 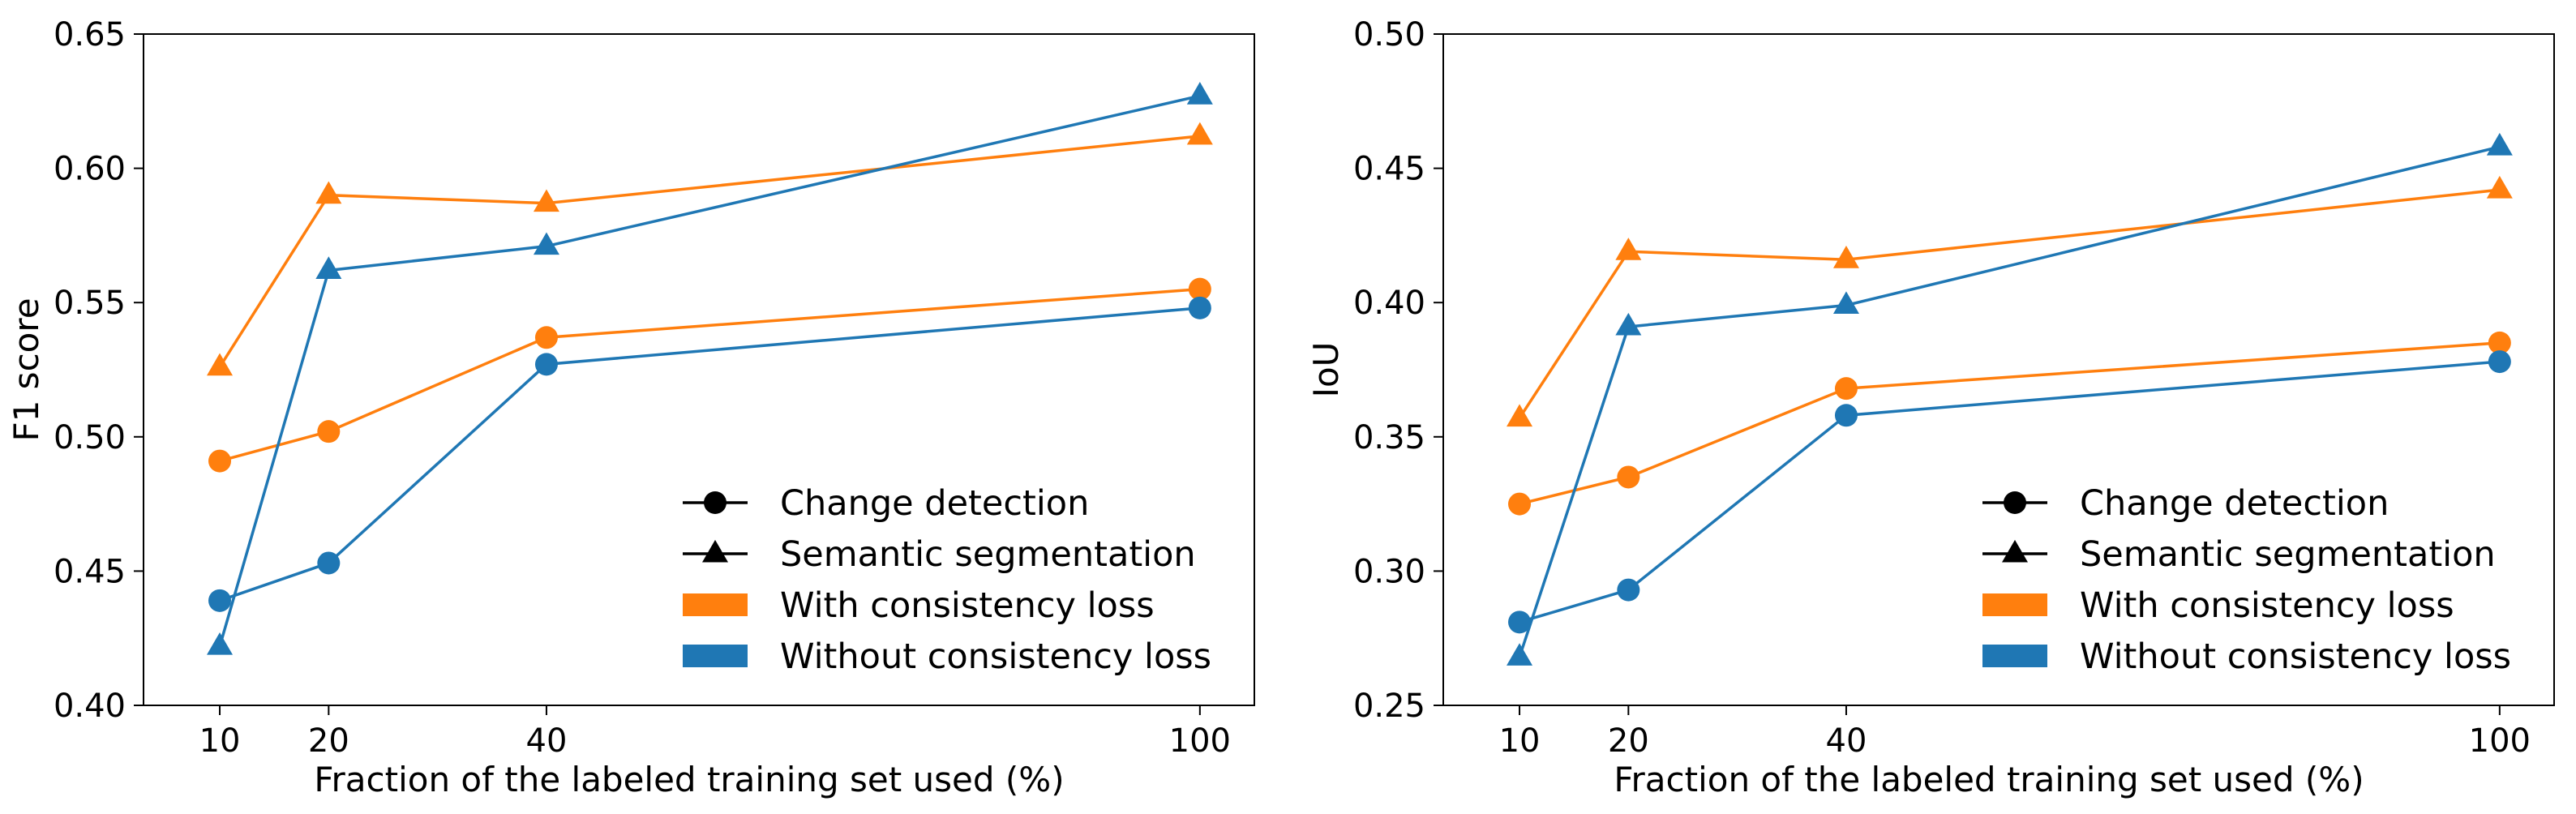 I want to click on series-line-change-with, so click(x=709, y=375).